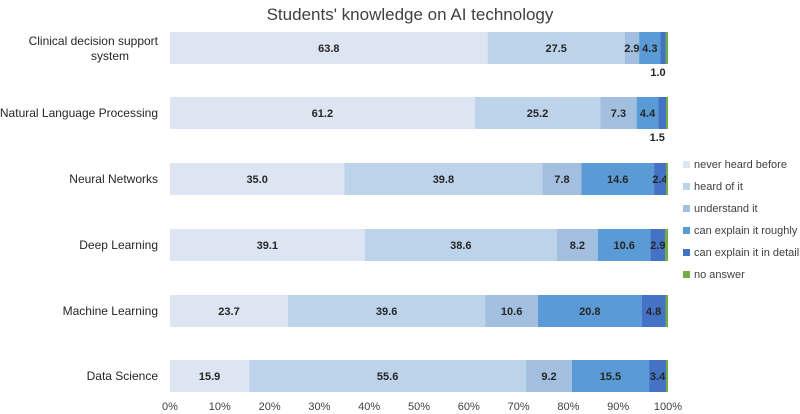  Describe the element at coordinates (568, 407) in the screenshot. I see `x-tick-label: 80%` at that location.